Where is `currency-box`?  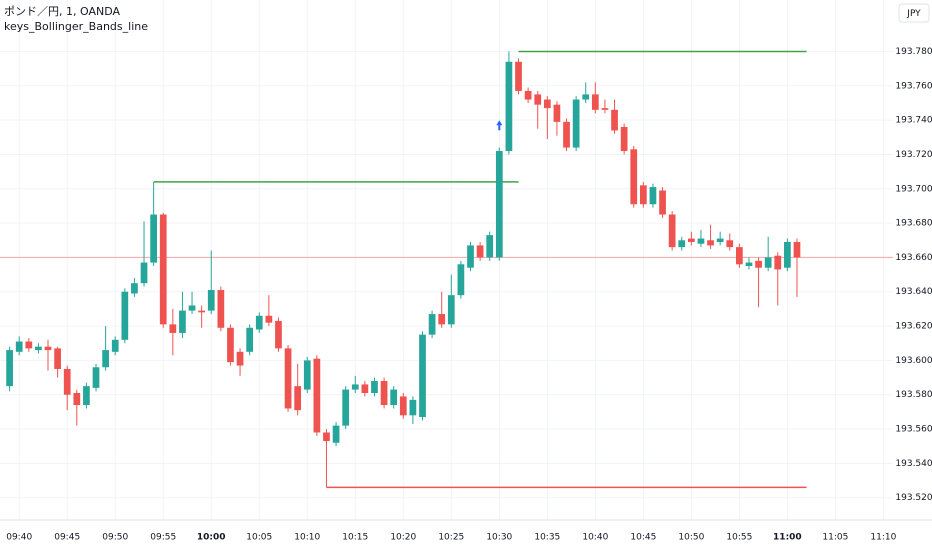
currency-box is located at coordinates (914, 13).